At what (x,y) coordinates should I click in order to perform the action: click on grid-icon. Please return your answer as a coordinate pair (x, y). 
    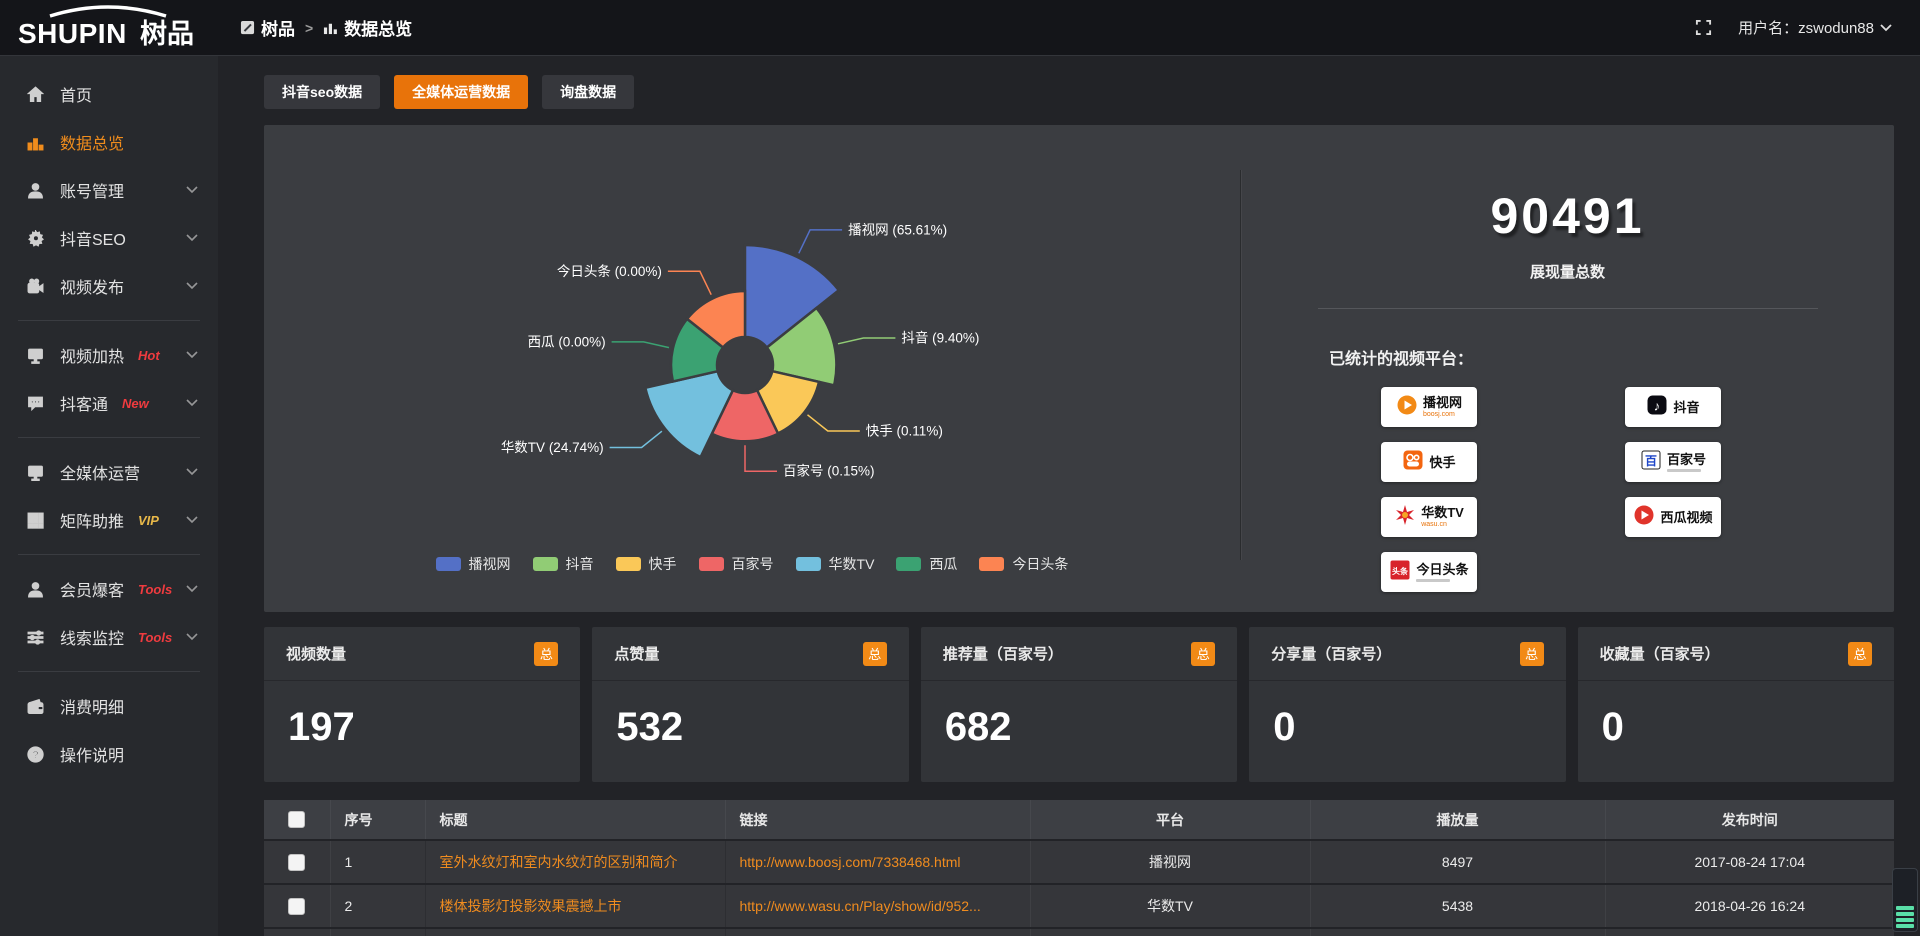
    Looking at the image, I should click on (35, 520).